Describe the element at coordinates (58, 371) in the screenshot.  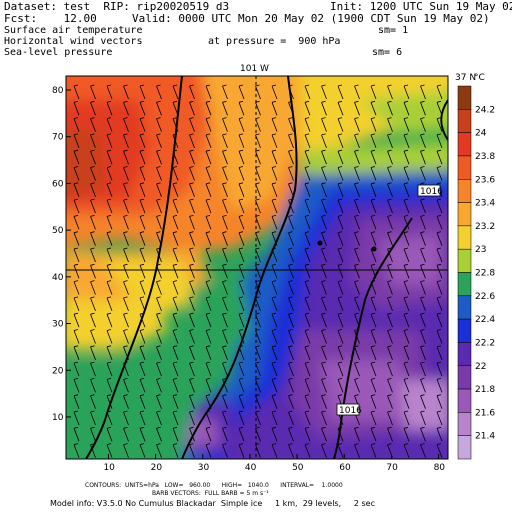
I see `y-tick-label: 20` at that location.